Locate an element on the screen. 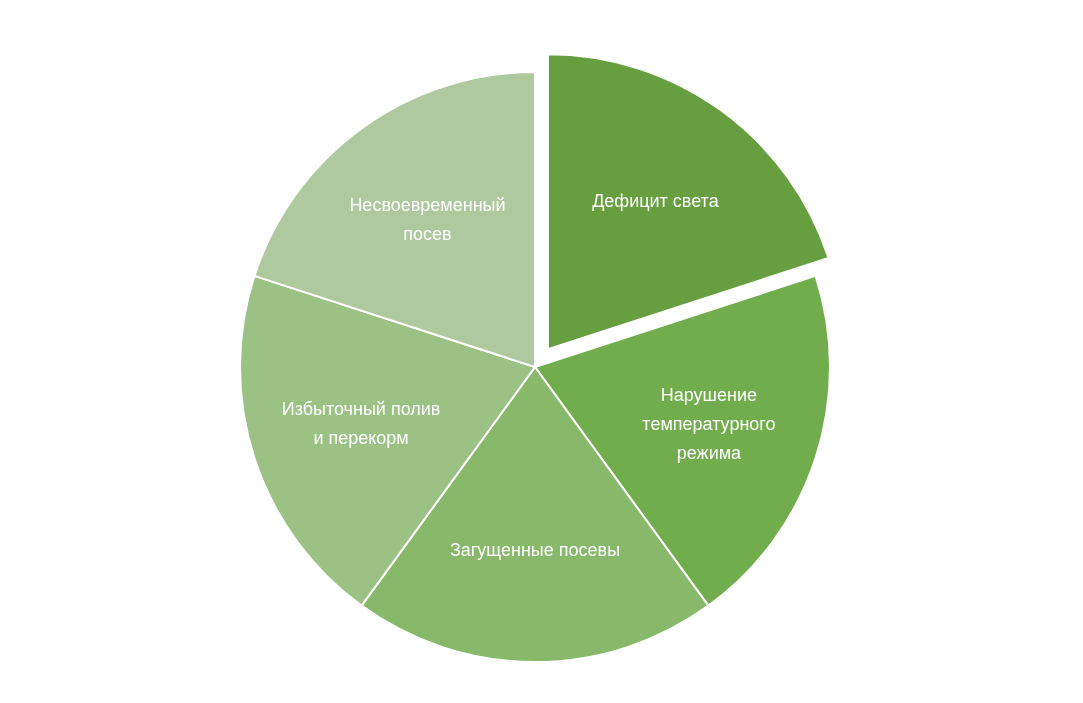  slice-label: Избыточный полив и перекорм is located at coordinates (361, 424).